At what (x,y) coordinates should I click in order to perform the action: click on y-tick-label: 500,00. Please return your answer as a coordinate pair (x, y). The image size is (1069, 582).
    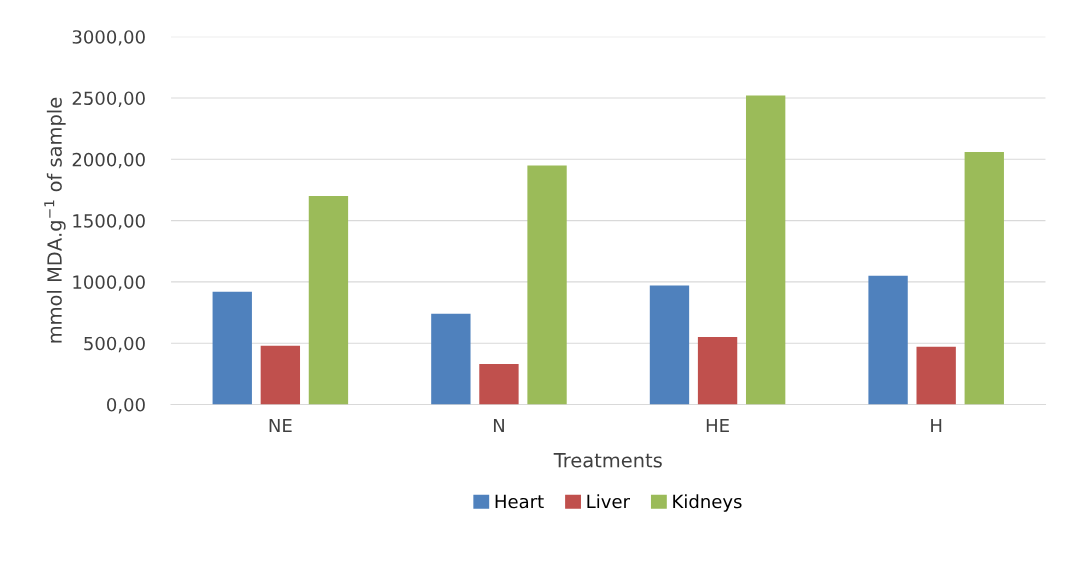
    Looking at the image, I should click on (114, 344).